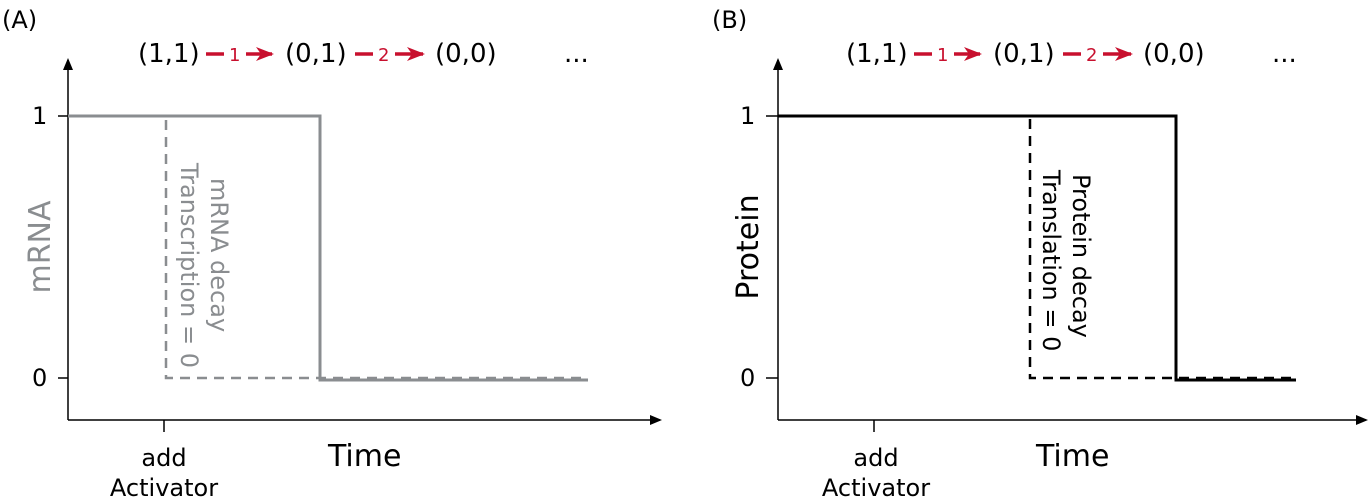 Image resolution: width=1369 pixels, height=502 pixels. Describe the element at coordinates (747, 378) in the screenshot. I see `panel-b-ytick-0-label: 0` at that location.